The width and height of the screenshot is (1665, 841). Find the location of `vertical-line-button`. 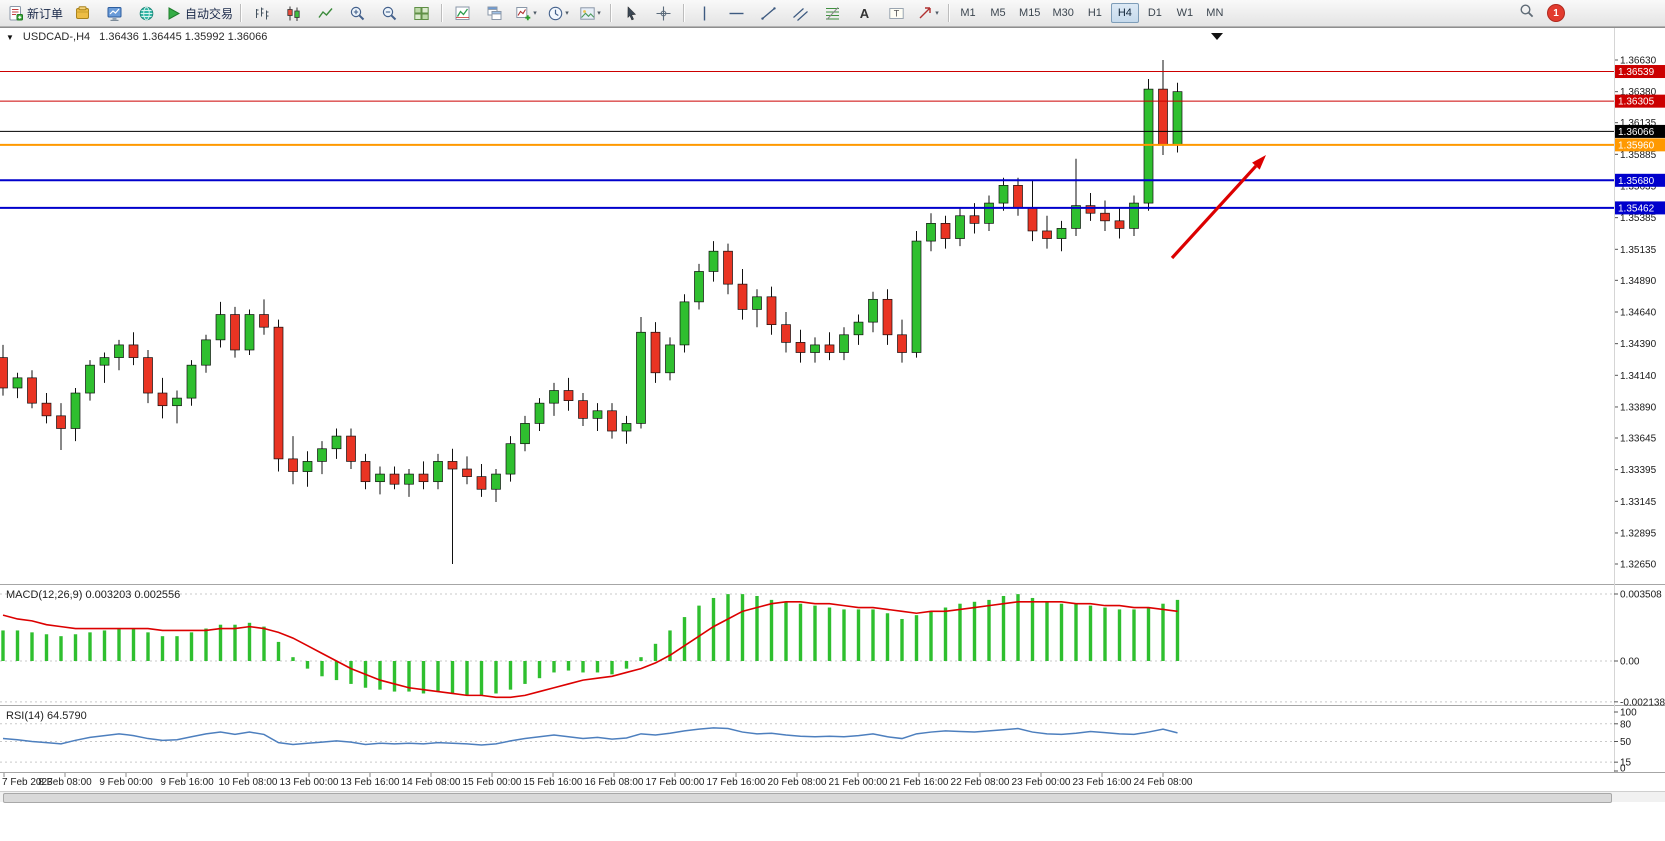

vertical-line-button is located at coordinates (704, 13).